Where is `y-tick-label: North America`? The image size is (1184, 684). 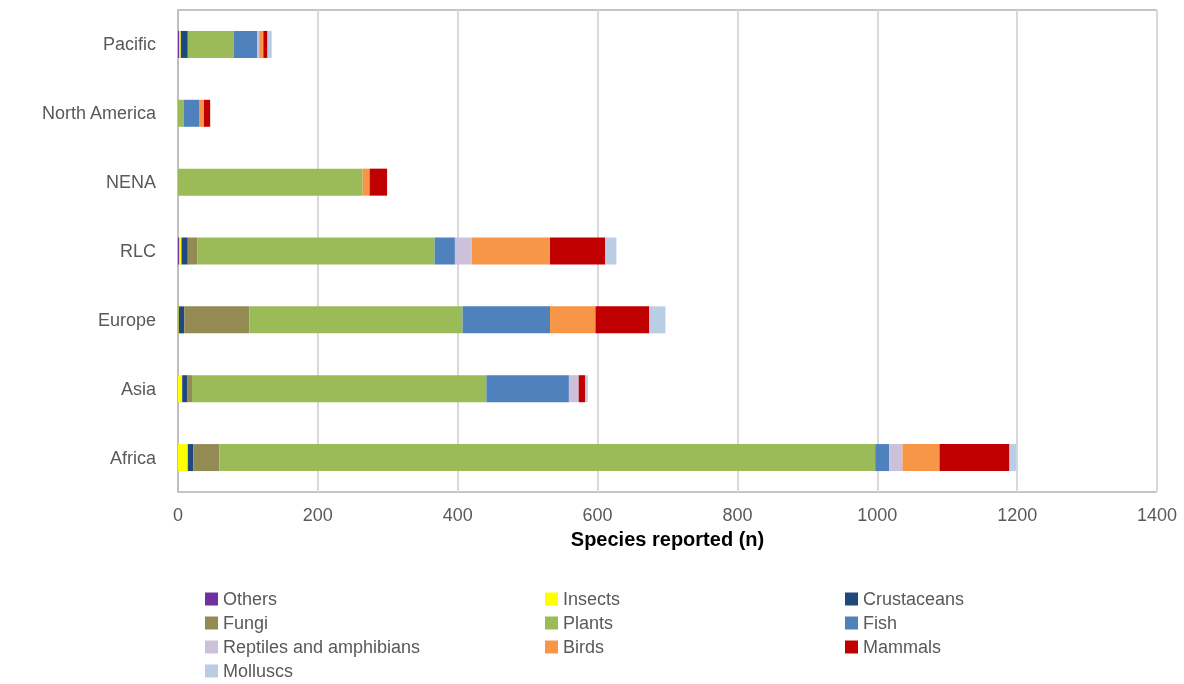
y-tick-label: North America is located at coordinates (99, 113).